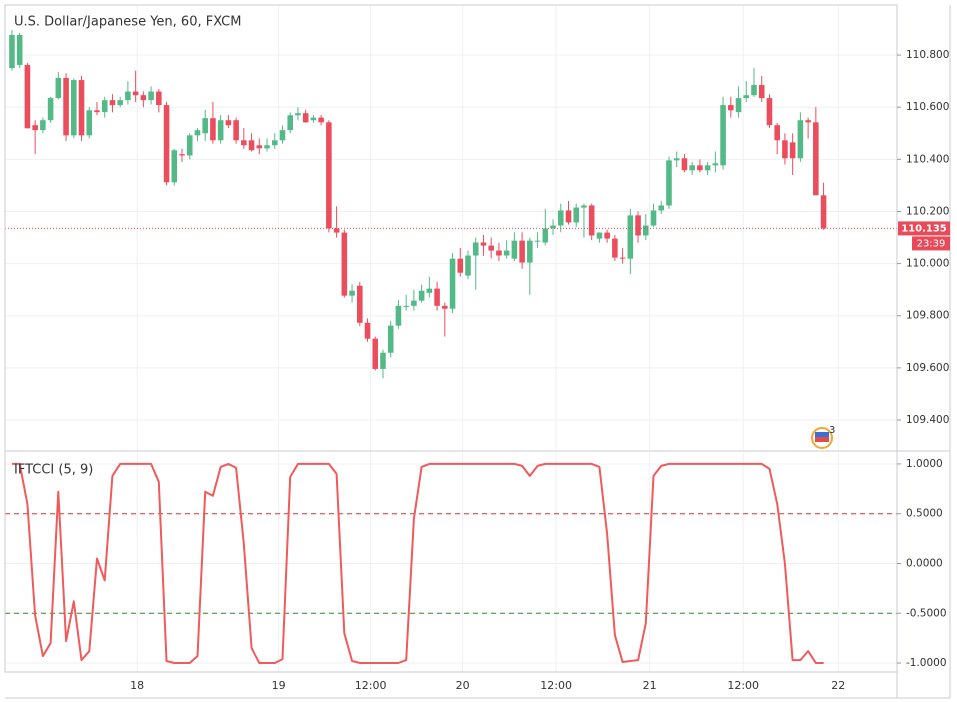 The width and height of the screenshot is (957, 702). I want to click on y-tick-label: 109.400, so click(927, 420).